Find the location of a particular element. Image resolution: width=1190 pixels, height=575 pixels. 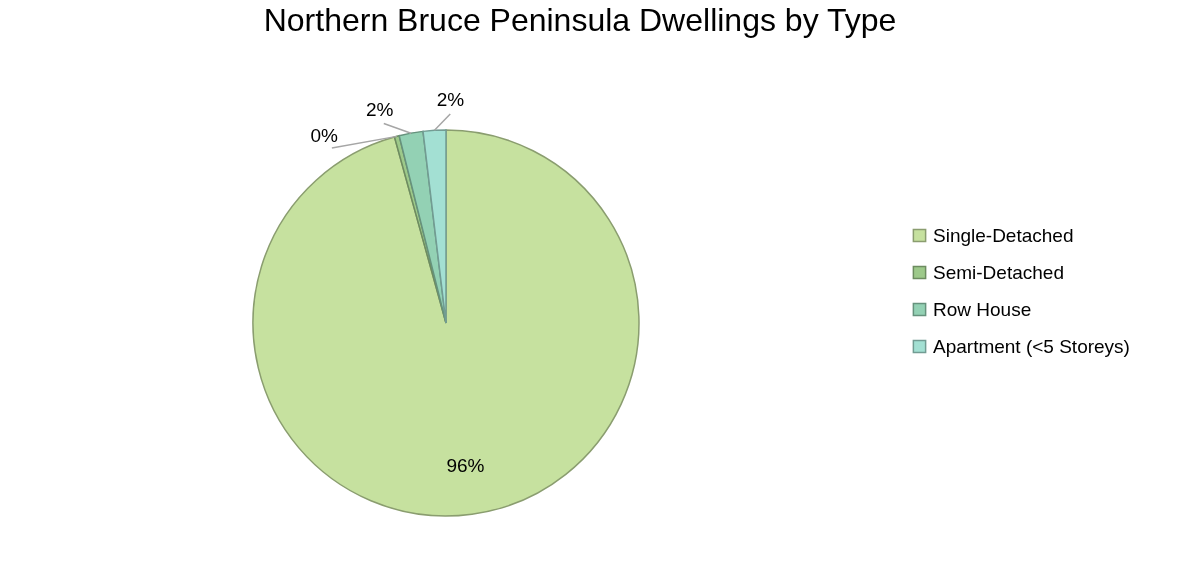

legend-label: Apartment (<5 Storeys) is located at coordinates (1031, 346).